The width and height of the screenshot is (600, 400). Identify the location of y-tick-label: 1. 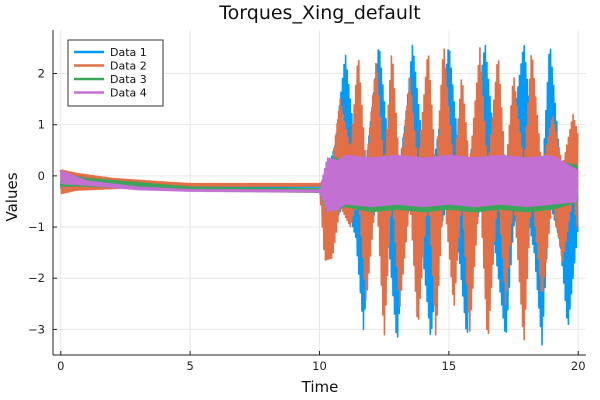
(41, 125).